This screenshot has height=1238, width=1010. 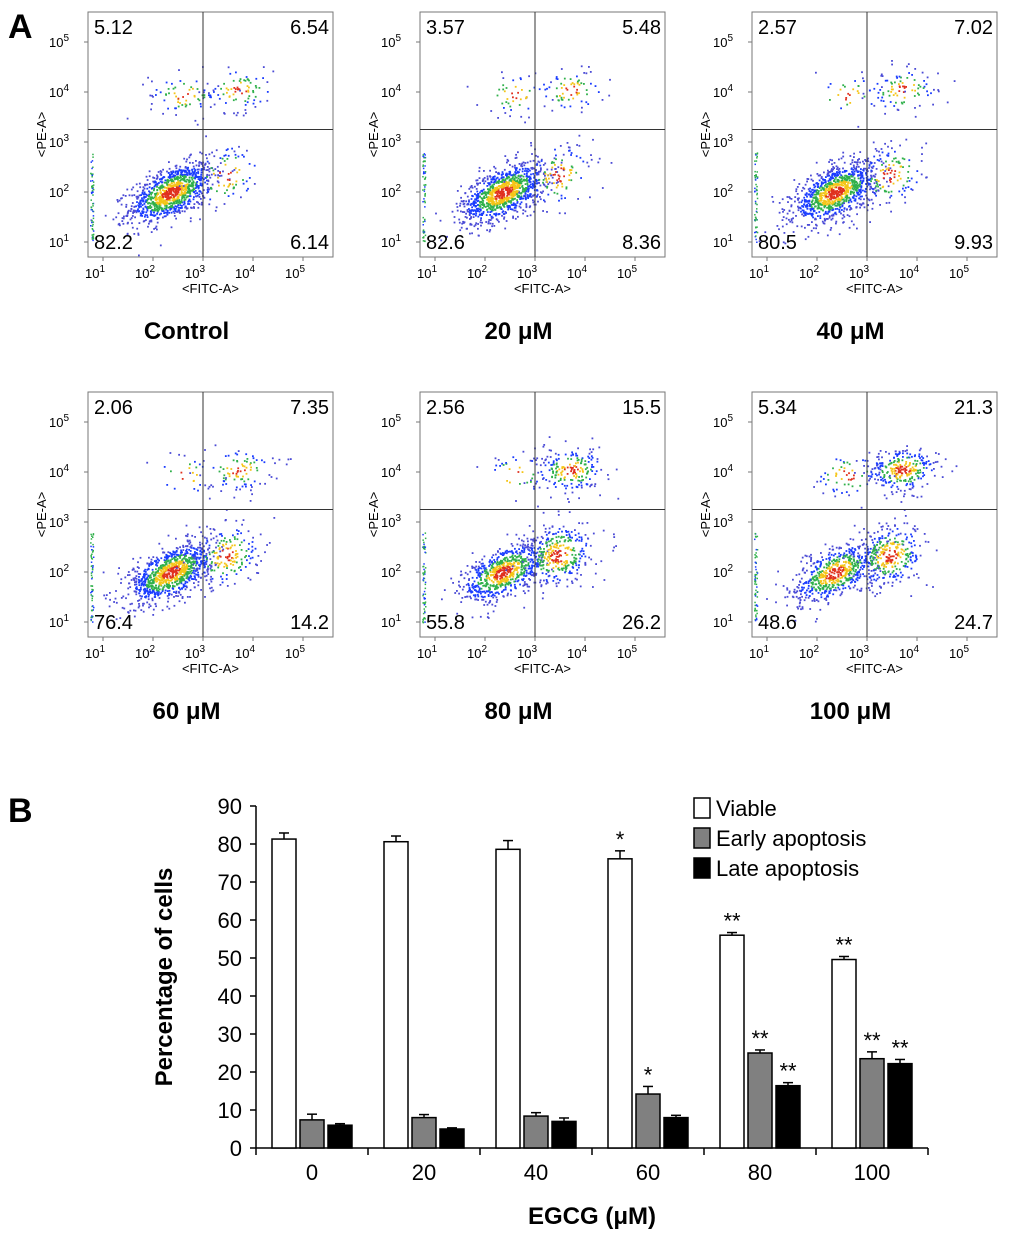 What do you see at coordinates (641, 28) in the screenshot?
I see `quadrant-upper-right: 5.48` at bounding box center [641, 28].